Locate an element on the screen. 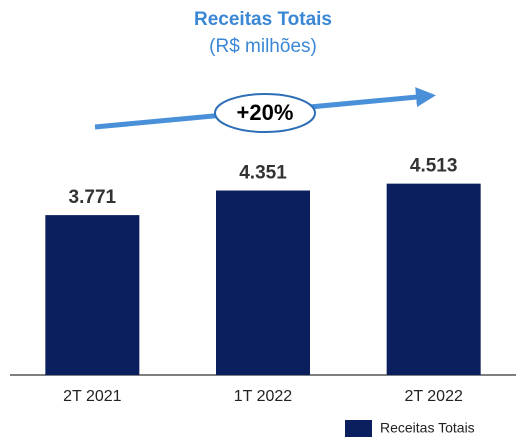 The image size is (516, 439). x-tick-label: 2T 2021 is located at coordinates (92, 396).